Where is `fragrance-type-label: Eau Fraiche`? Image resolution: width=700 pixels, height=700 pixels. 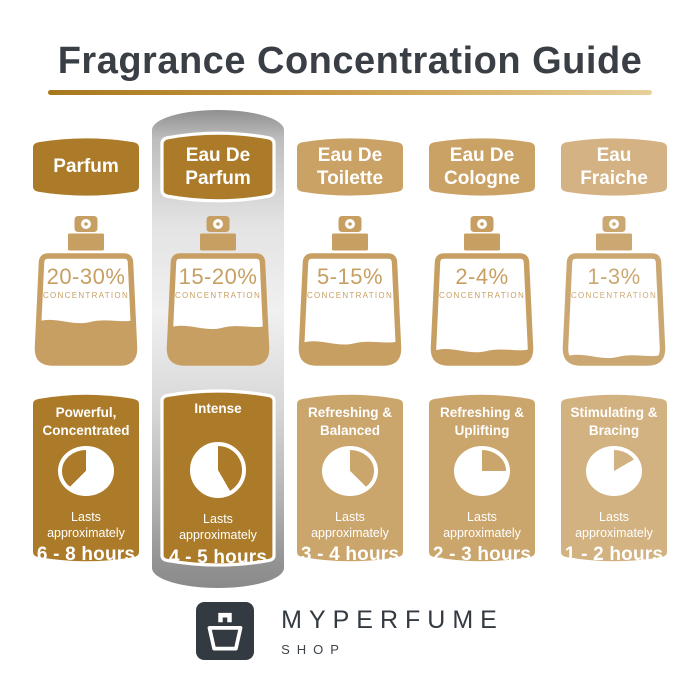
fragrance-type-label: Eau Fraiche is located at coordinates (614, 167).